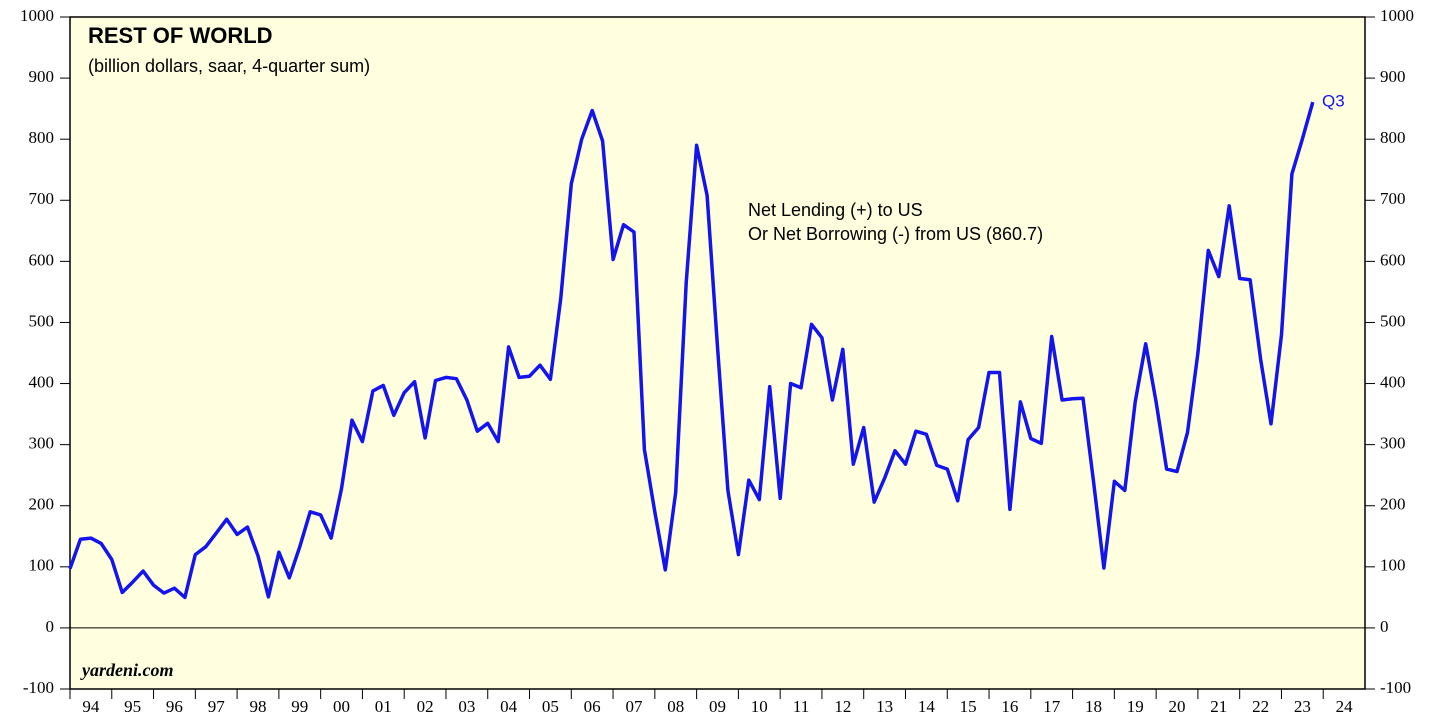 Image resolution: width=1448 pixels, height=717 pixels. I want to click on annotation: Net Lending (+) to US, so click(835, 210).